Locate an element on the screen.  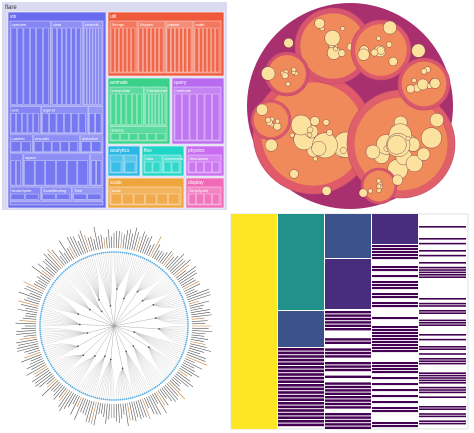
treemap-cell-label: converters is located at coordinates (174, 158).